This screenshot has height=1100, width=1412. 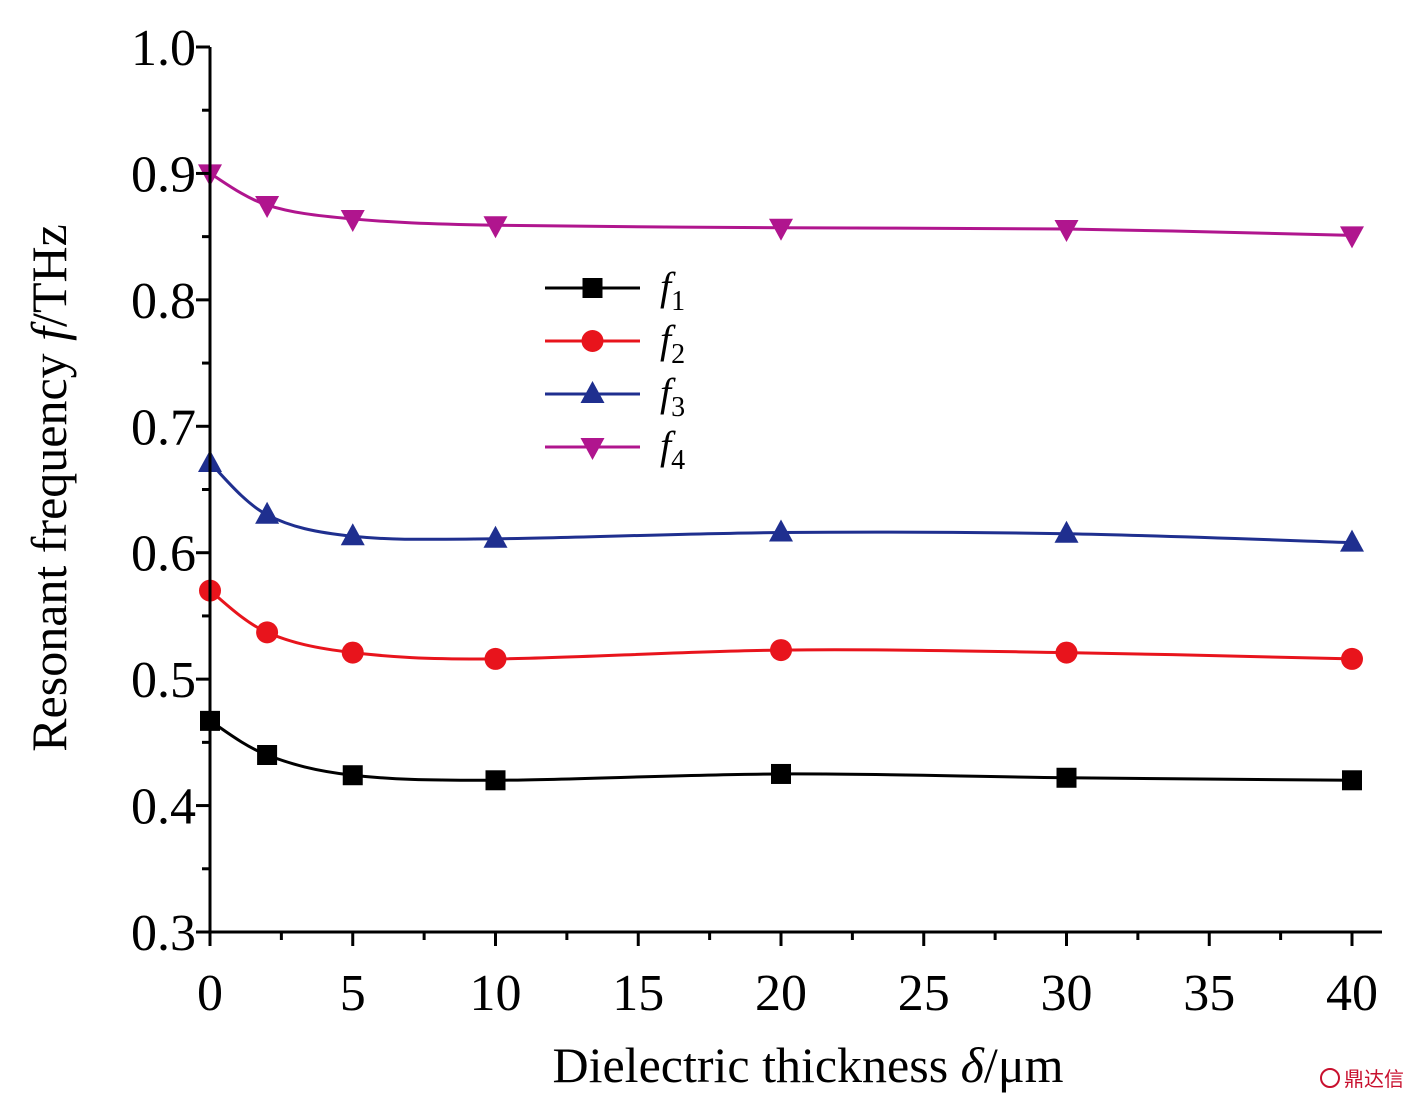 What do you see at coordinates (163, 174) in the screenshot?
I see `y-tick-label: 0.9` at bounding box center [163, 174].